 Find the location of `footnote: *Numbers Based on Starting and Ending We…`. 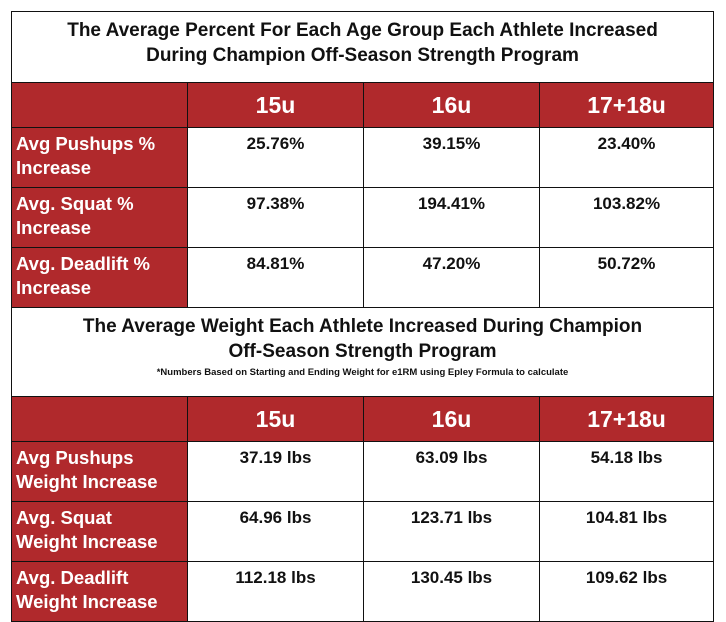

footnote: *Numbers Based on Starting and Ending We… is located at coordinates (362, 372).